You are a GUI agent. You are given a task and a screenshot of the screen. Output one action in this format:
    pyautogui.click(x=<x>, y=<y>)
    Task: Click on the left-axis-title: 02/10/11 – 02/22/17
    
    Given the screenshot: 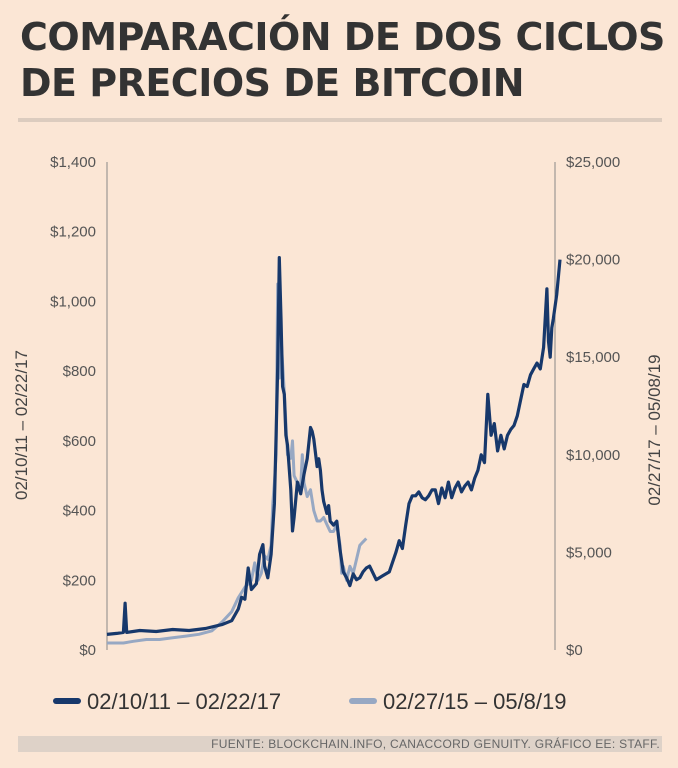 What is the action you would take?
    pyautogui.click(x=21, y=425)
    